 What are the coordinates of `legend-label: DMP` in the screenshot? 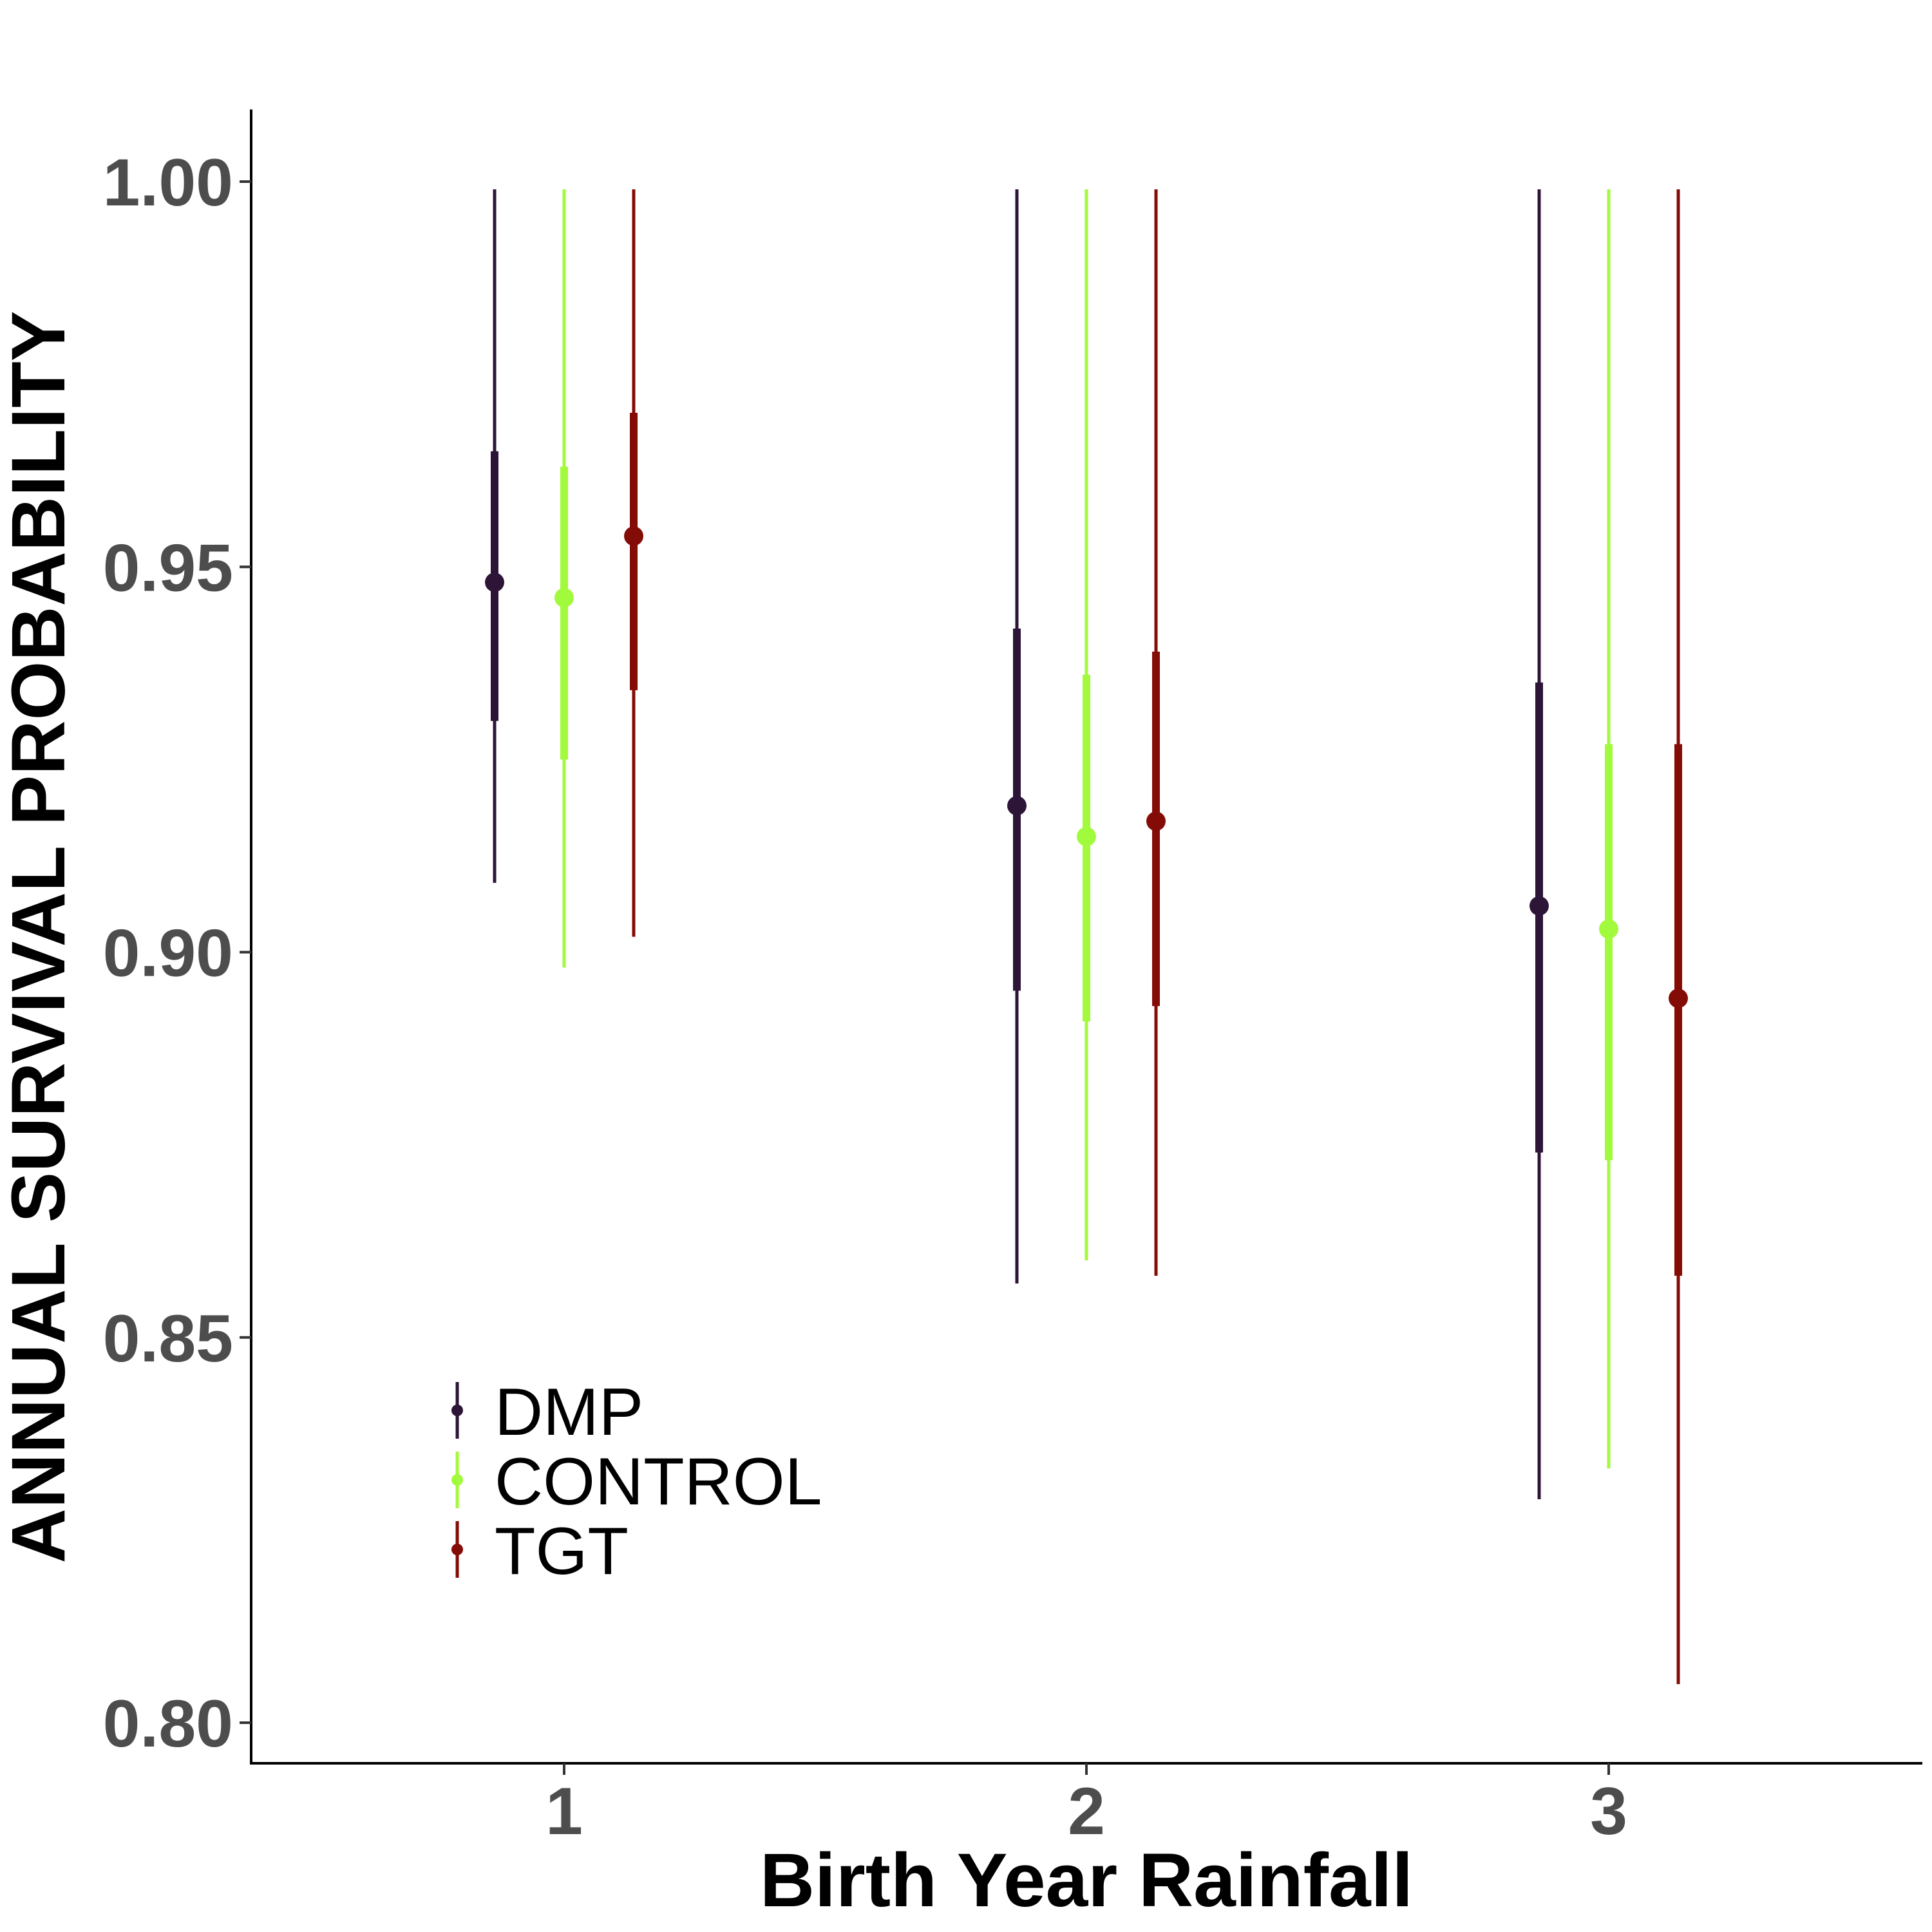 It's located at (569, 1413).